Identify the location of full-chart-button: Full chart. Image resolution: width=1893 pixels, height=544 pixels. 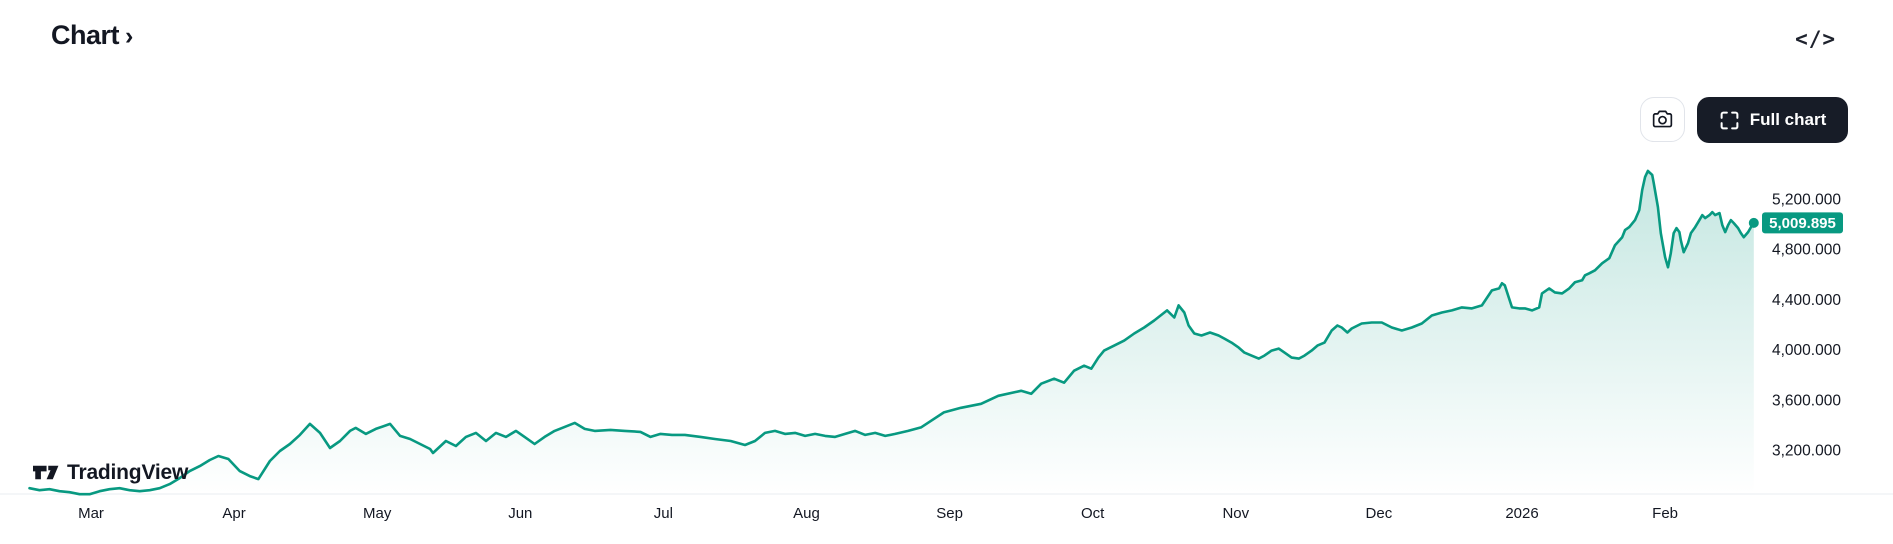
(1772, 120).